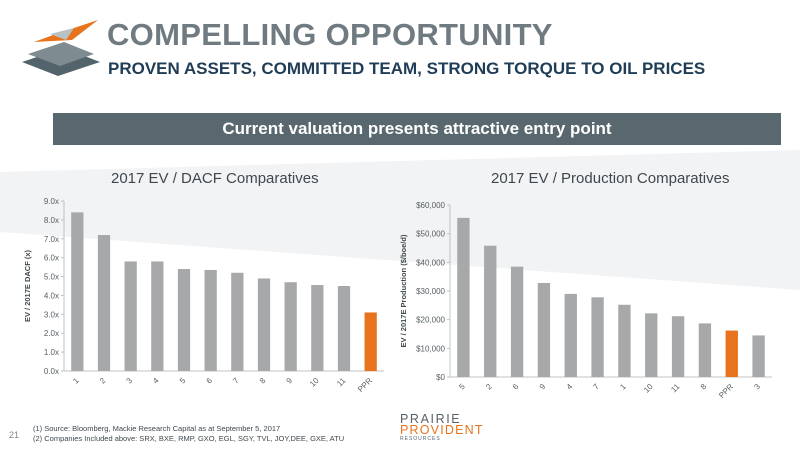 The height and width of the screenshot is (450, 800). Describe the element at coordinates (430, 320) in the screenshot. I see `production-y-tick-label: $20,000` at that location.